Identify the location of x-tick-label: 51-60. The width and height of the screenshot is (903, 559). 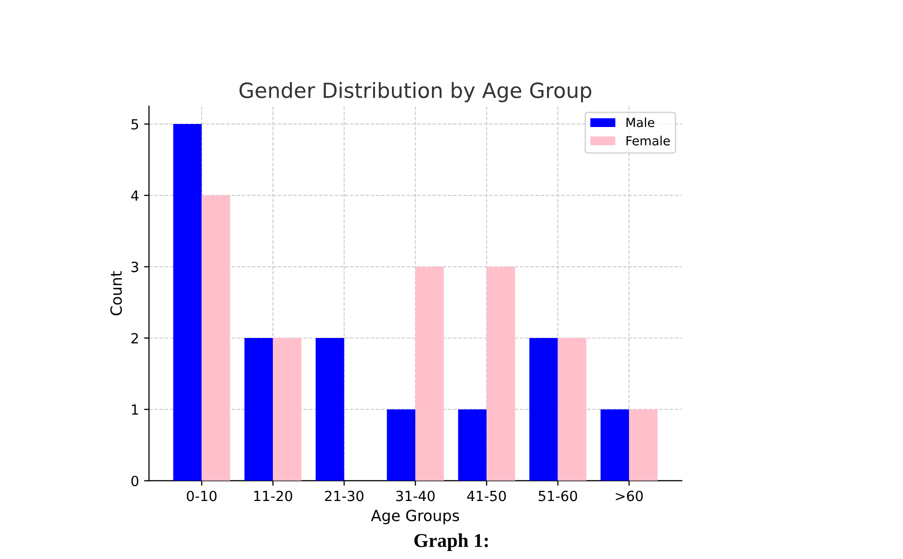
(558, 496).